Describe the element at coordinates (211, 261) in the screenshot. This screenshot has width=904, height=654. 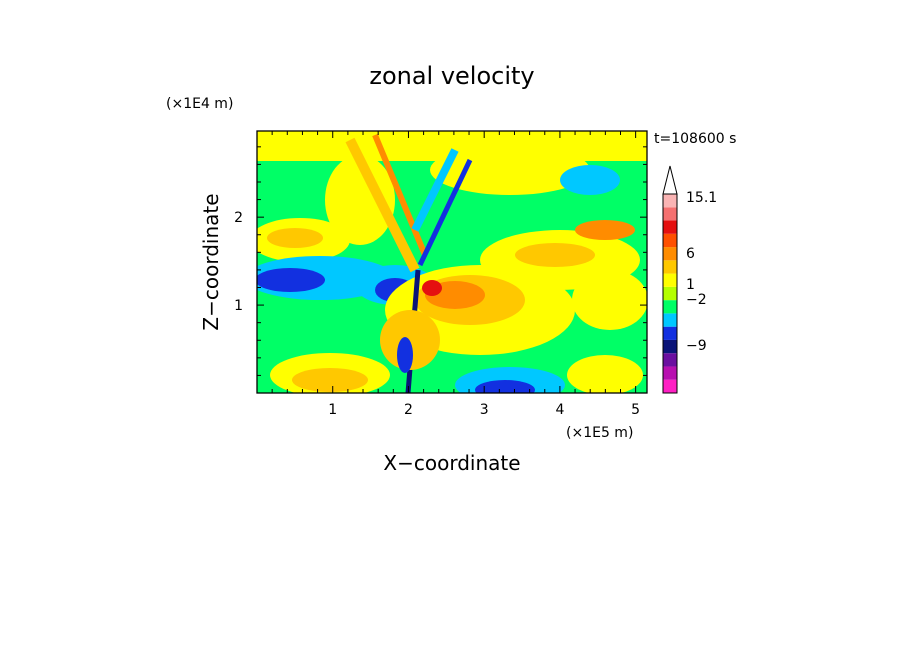
I see `y-axis-label: Z−coordinate` at that location.